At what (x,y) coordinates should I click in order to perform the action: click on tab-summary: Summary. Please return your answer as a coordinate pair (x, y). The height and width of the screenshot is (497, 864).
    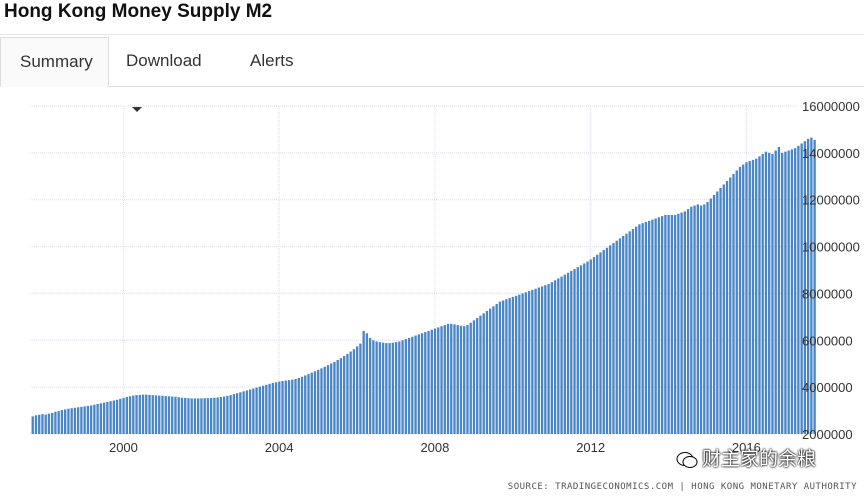
    Looking at the image, I should click on (54, 62).